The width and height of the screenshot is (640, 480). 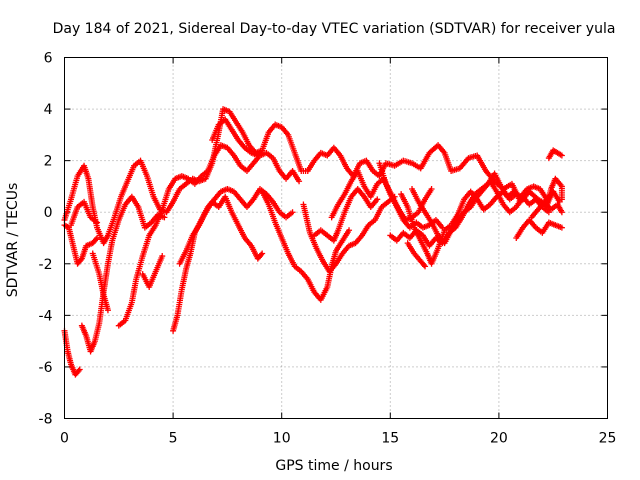 What do you see at coordinates (46, 420) in the screenshot?
I see `y-tick-label: -8` at bounding box center [46, 420].